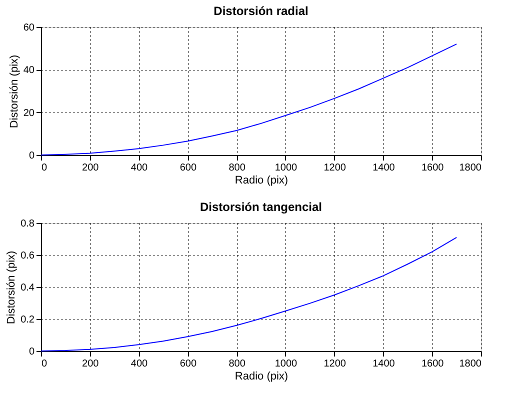 This screenshot has height=412, width=508. What do you see at coordinates (27, 288) in the screenshot?
I see `y-tick-label: 0.4` at bounding box center [27, 288].